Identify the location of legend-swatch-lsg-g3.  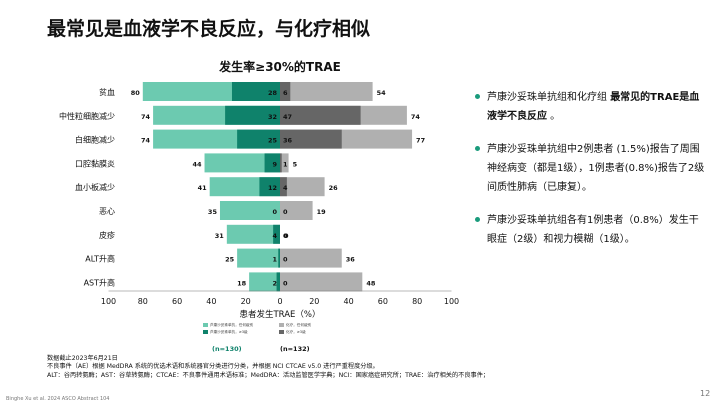
(205, 332).